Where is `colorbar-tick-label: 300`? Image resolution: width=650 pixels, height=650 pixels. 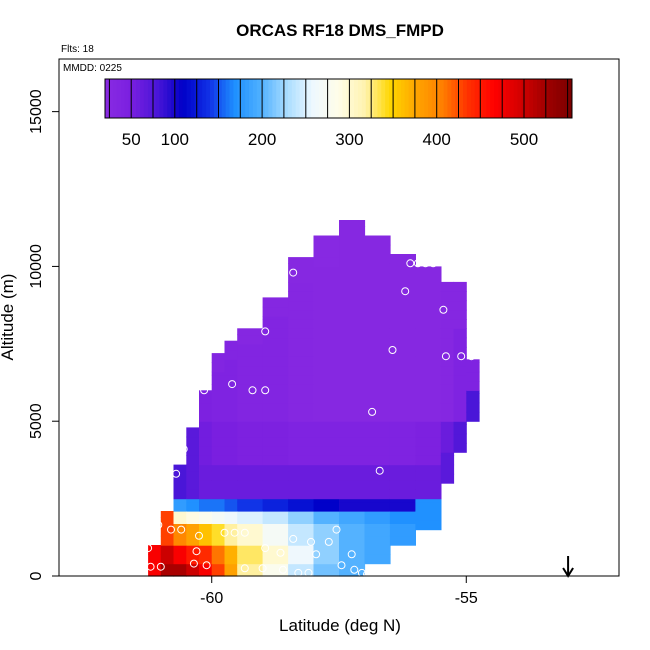
colorbar-tick-label: 300 is located at coordinates (349, 139).